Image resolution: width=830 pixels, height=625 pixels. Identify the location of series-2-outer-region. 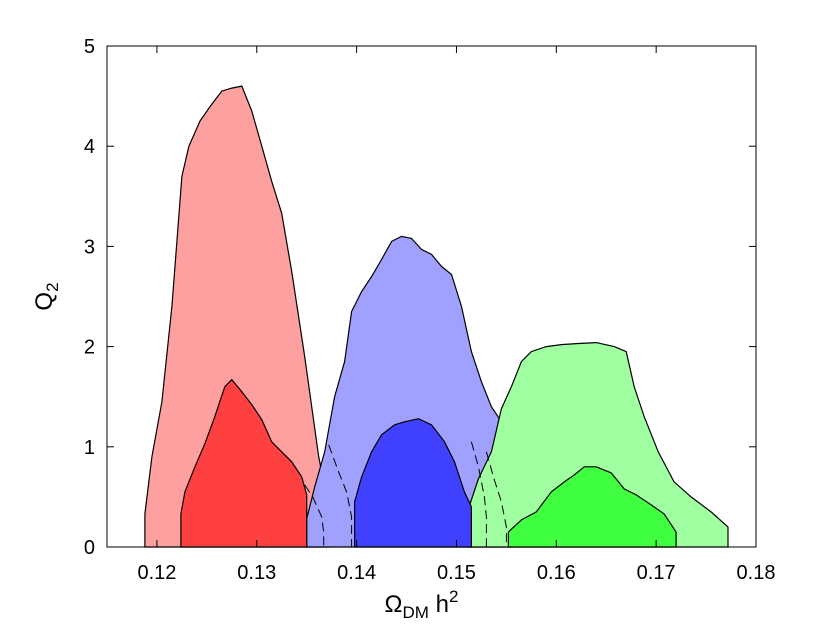
(598, 444).